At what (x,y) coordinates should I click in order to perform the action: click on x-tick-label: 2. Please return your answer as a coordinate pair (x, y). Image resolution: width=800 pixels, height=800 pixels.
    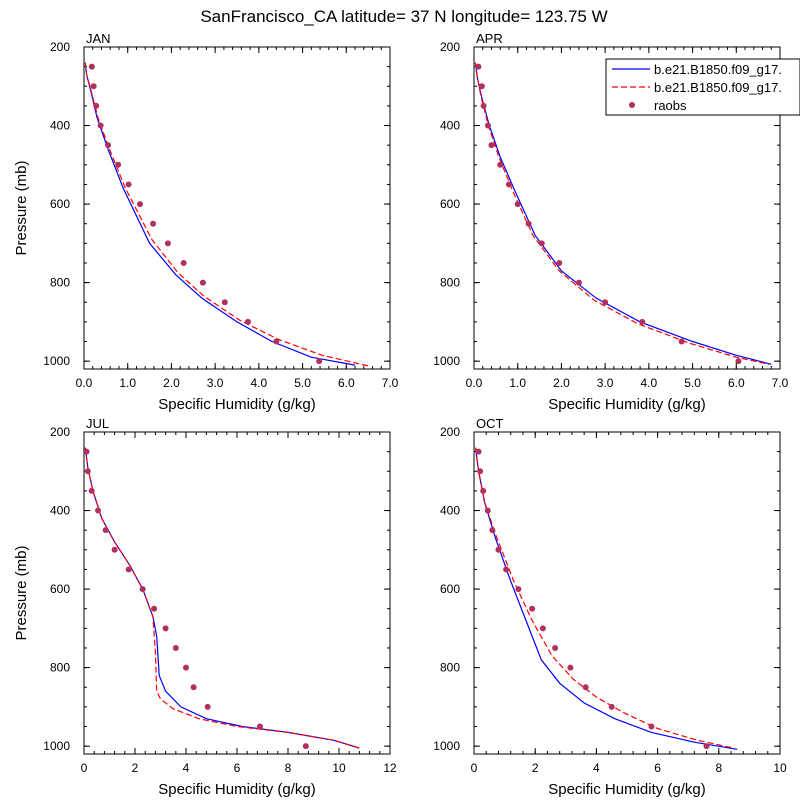
    Looking at the image, I should click on (535, 768).